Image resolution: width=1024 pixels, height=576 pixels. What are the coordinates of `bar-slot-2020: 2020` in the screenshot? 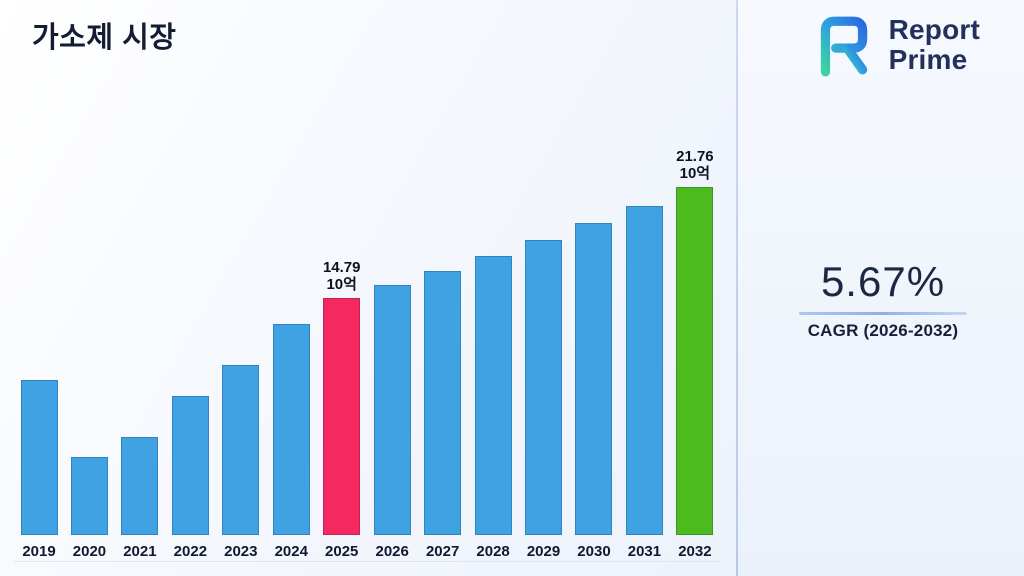 It's located at (89, 346).